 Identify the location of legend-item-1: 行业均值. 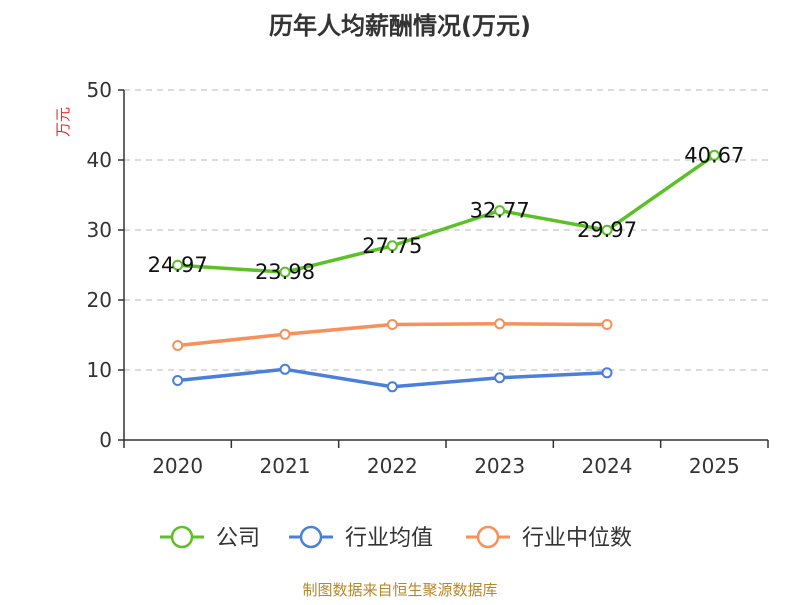
(361, 538).